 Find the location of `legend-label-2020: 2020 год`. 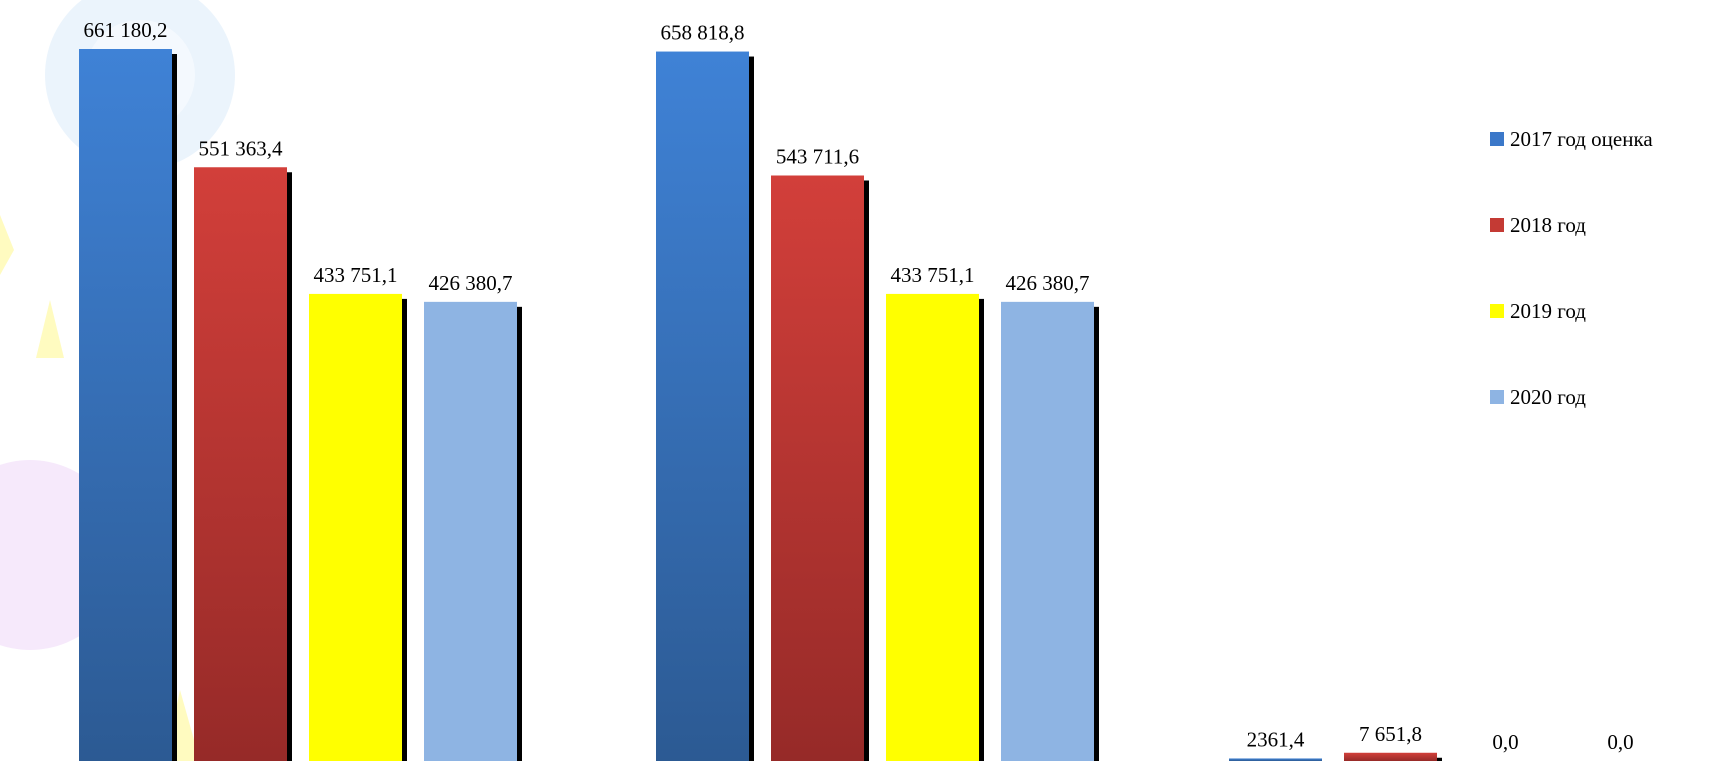

legend-label-2020: 2020 год is located at coordinates (1548, 396).